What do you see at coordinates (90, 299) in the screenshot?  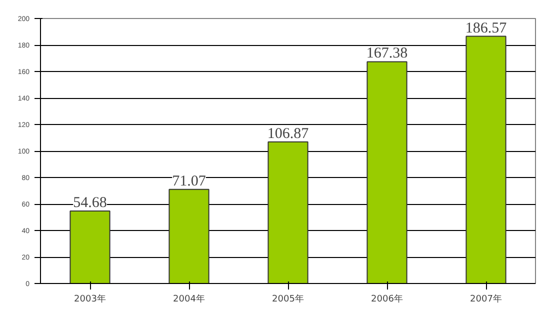 I see `x-tick-label: 2003年` at bounding box center [90, 299].